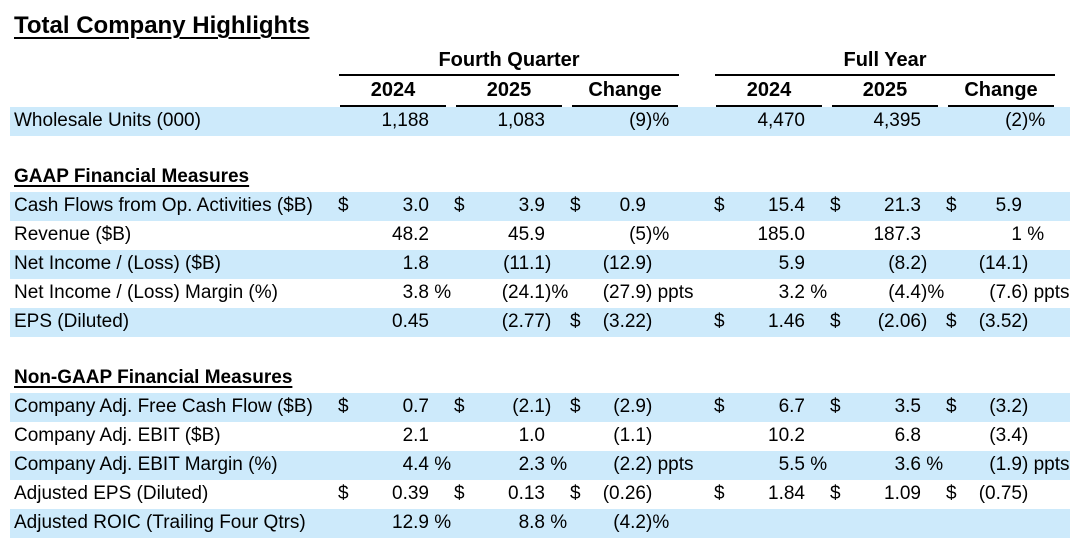 The width and height of the screenshot is (1080, 541). Describe the element at coordinates (521, 121) in the screenshot. I see `cell-value: 1,083` at that location.